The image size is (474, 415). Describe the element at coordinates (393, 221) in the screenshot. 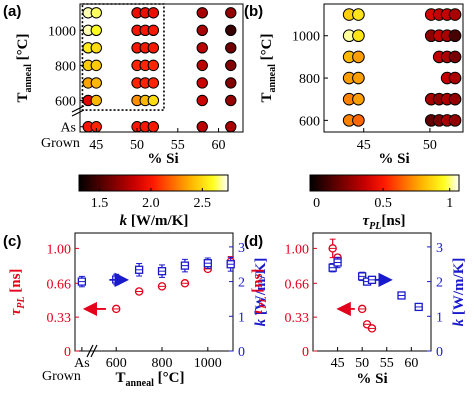

I see `panel-b-colorbar-label-unit: [ns]` at that location.